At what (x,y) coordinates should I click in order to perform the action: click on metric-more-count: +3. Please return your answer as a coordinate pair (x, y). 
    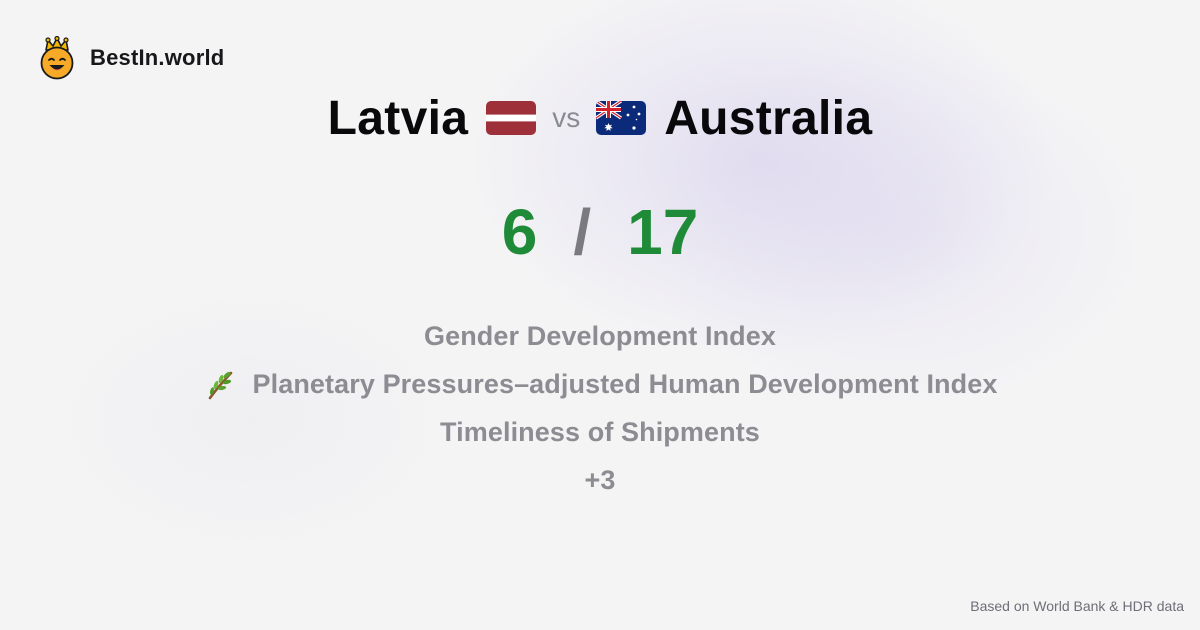
    Looking at the image, I should click on (600, 480).